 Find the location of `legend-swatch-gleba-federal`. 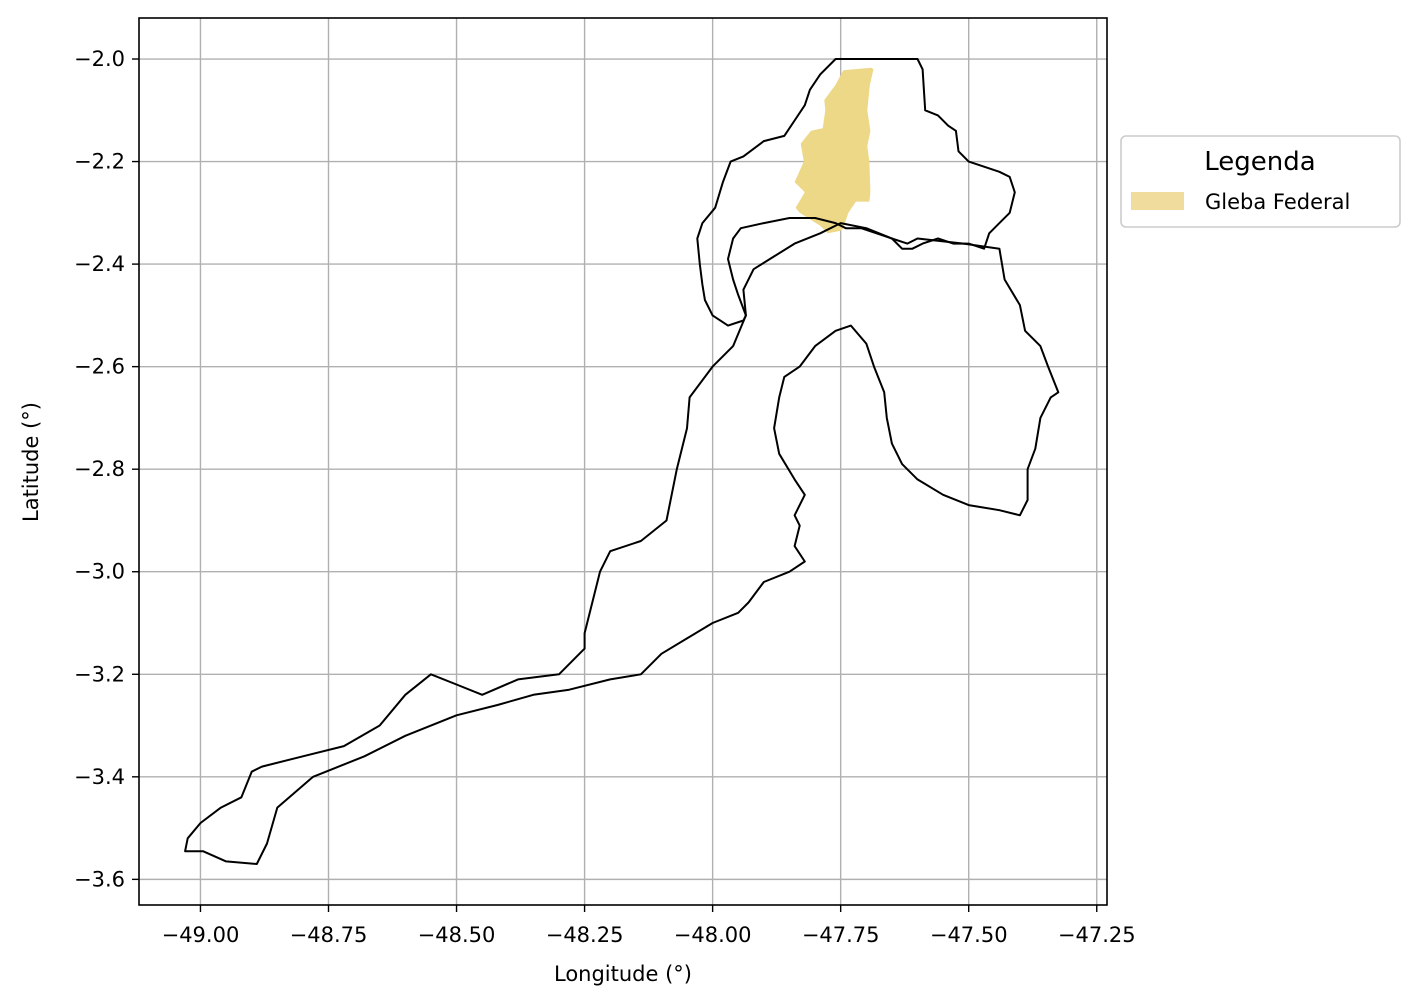

legend-swatch-gleba-federal is located at coordinates (1157, 201).